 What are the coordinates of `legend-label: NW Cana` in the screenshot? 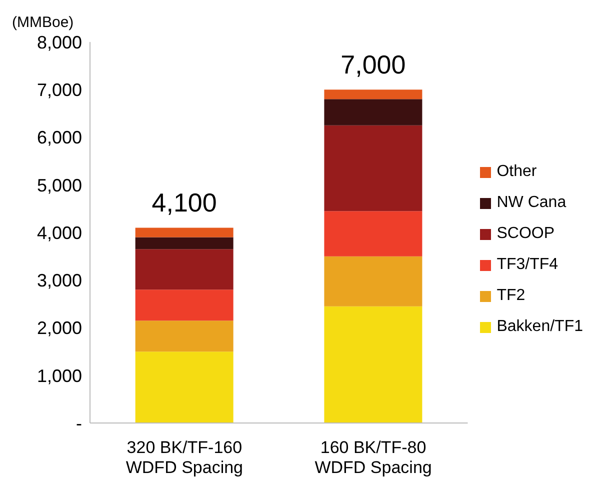 It's located at (531, 203).